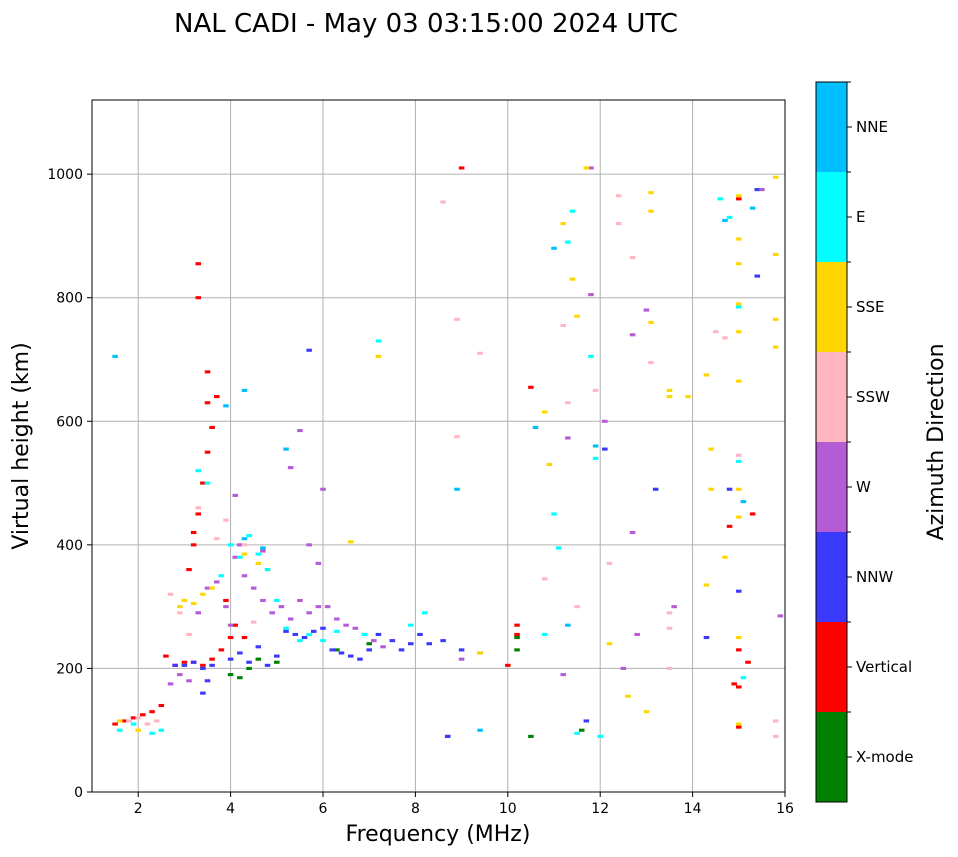  What do you see at coordinates (860, 217) in the screenshot?
I see `colorbar-label-item: E` at bounding box center [860, 217].